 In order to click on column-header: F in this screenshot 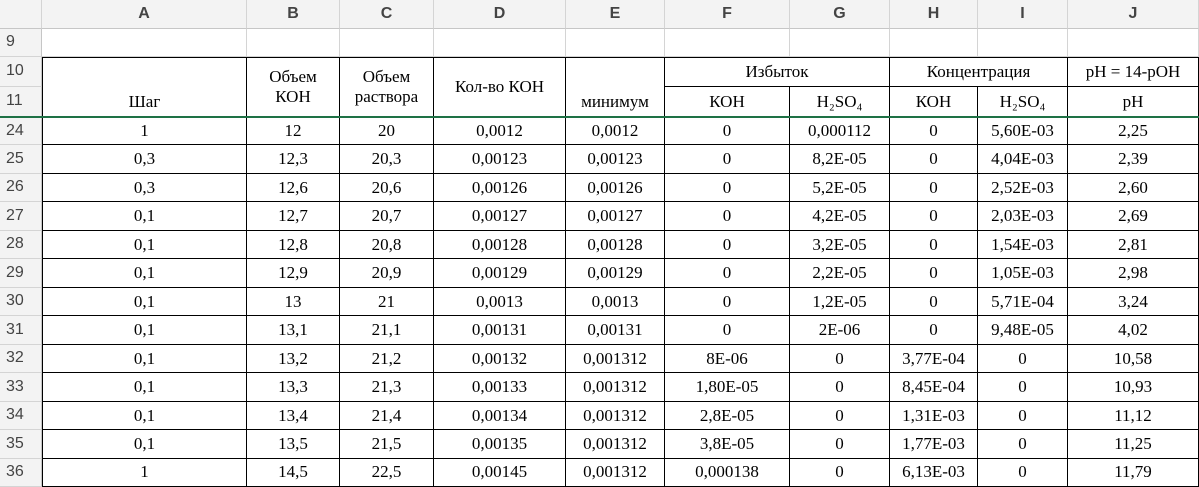, I will do `click(727, 14)`.